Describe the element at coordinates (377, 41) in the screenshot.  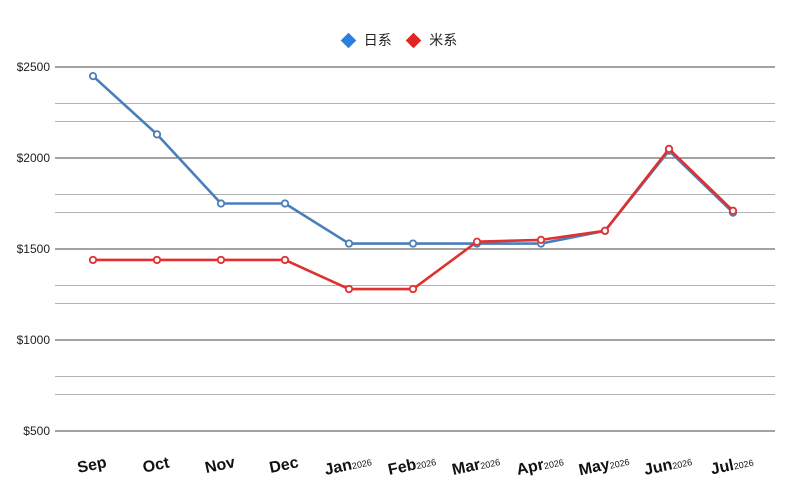
I see `legend-label-series-1: 日系` at that location.